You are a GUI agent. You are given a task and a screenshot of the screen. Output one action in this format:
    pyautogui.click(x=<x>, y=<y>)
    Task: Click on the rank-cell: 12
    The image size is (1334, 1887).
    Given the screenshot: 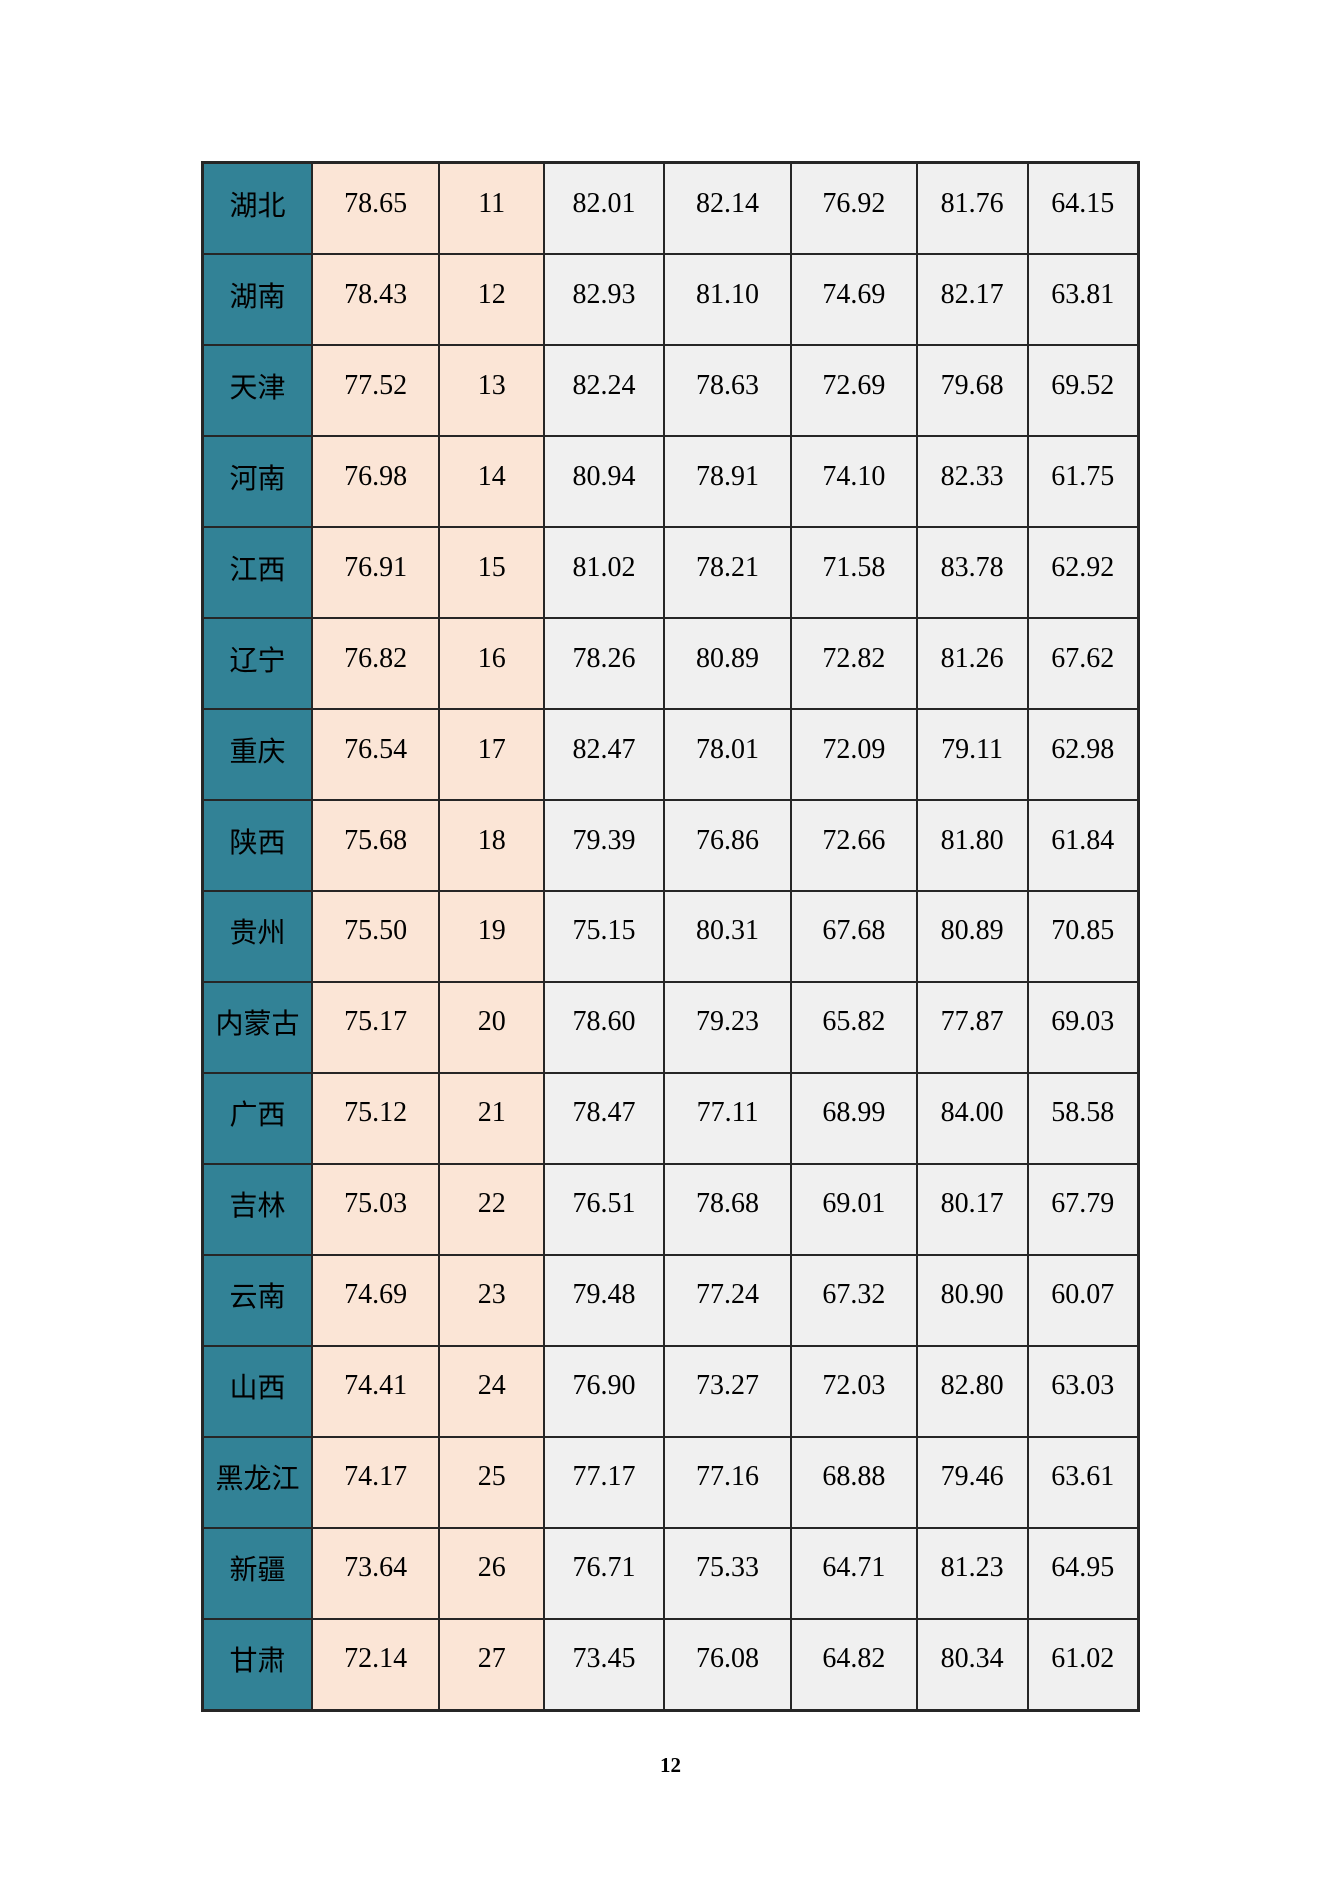 What is the action you would take?
    pyautogui.click(x=492, y=300)
    